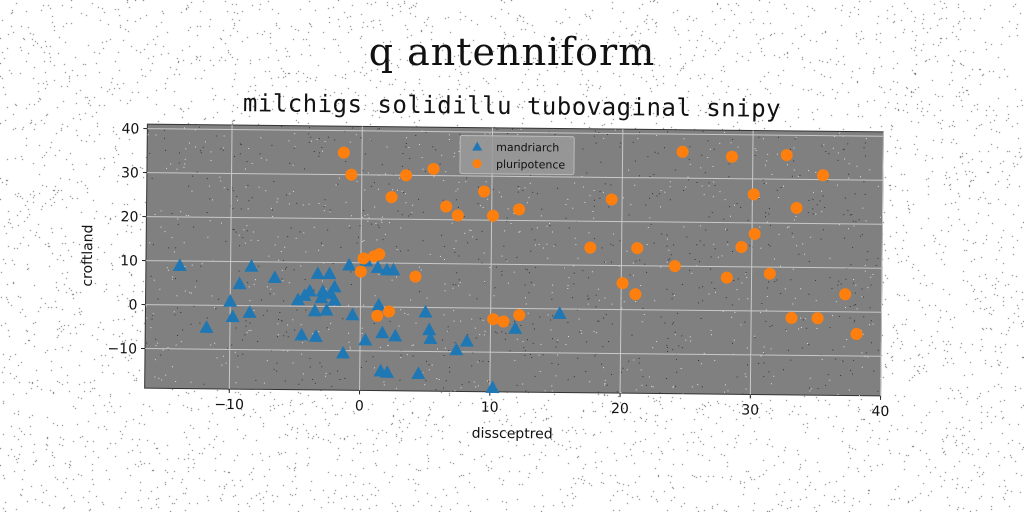  What do you see at coordinates (620, 409) in the screenshot?
I see `x-tick-label: 20` at bounding box center [620, 409].